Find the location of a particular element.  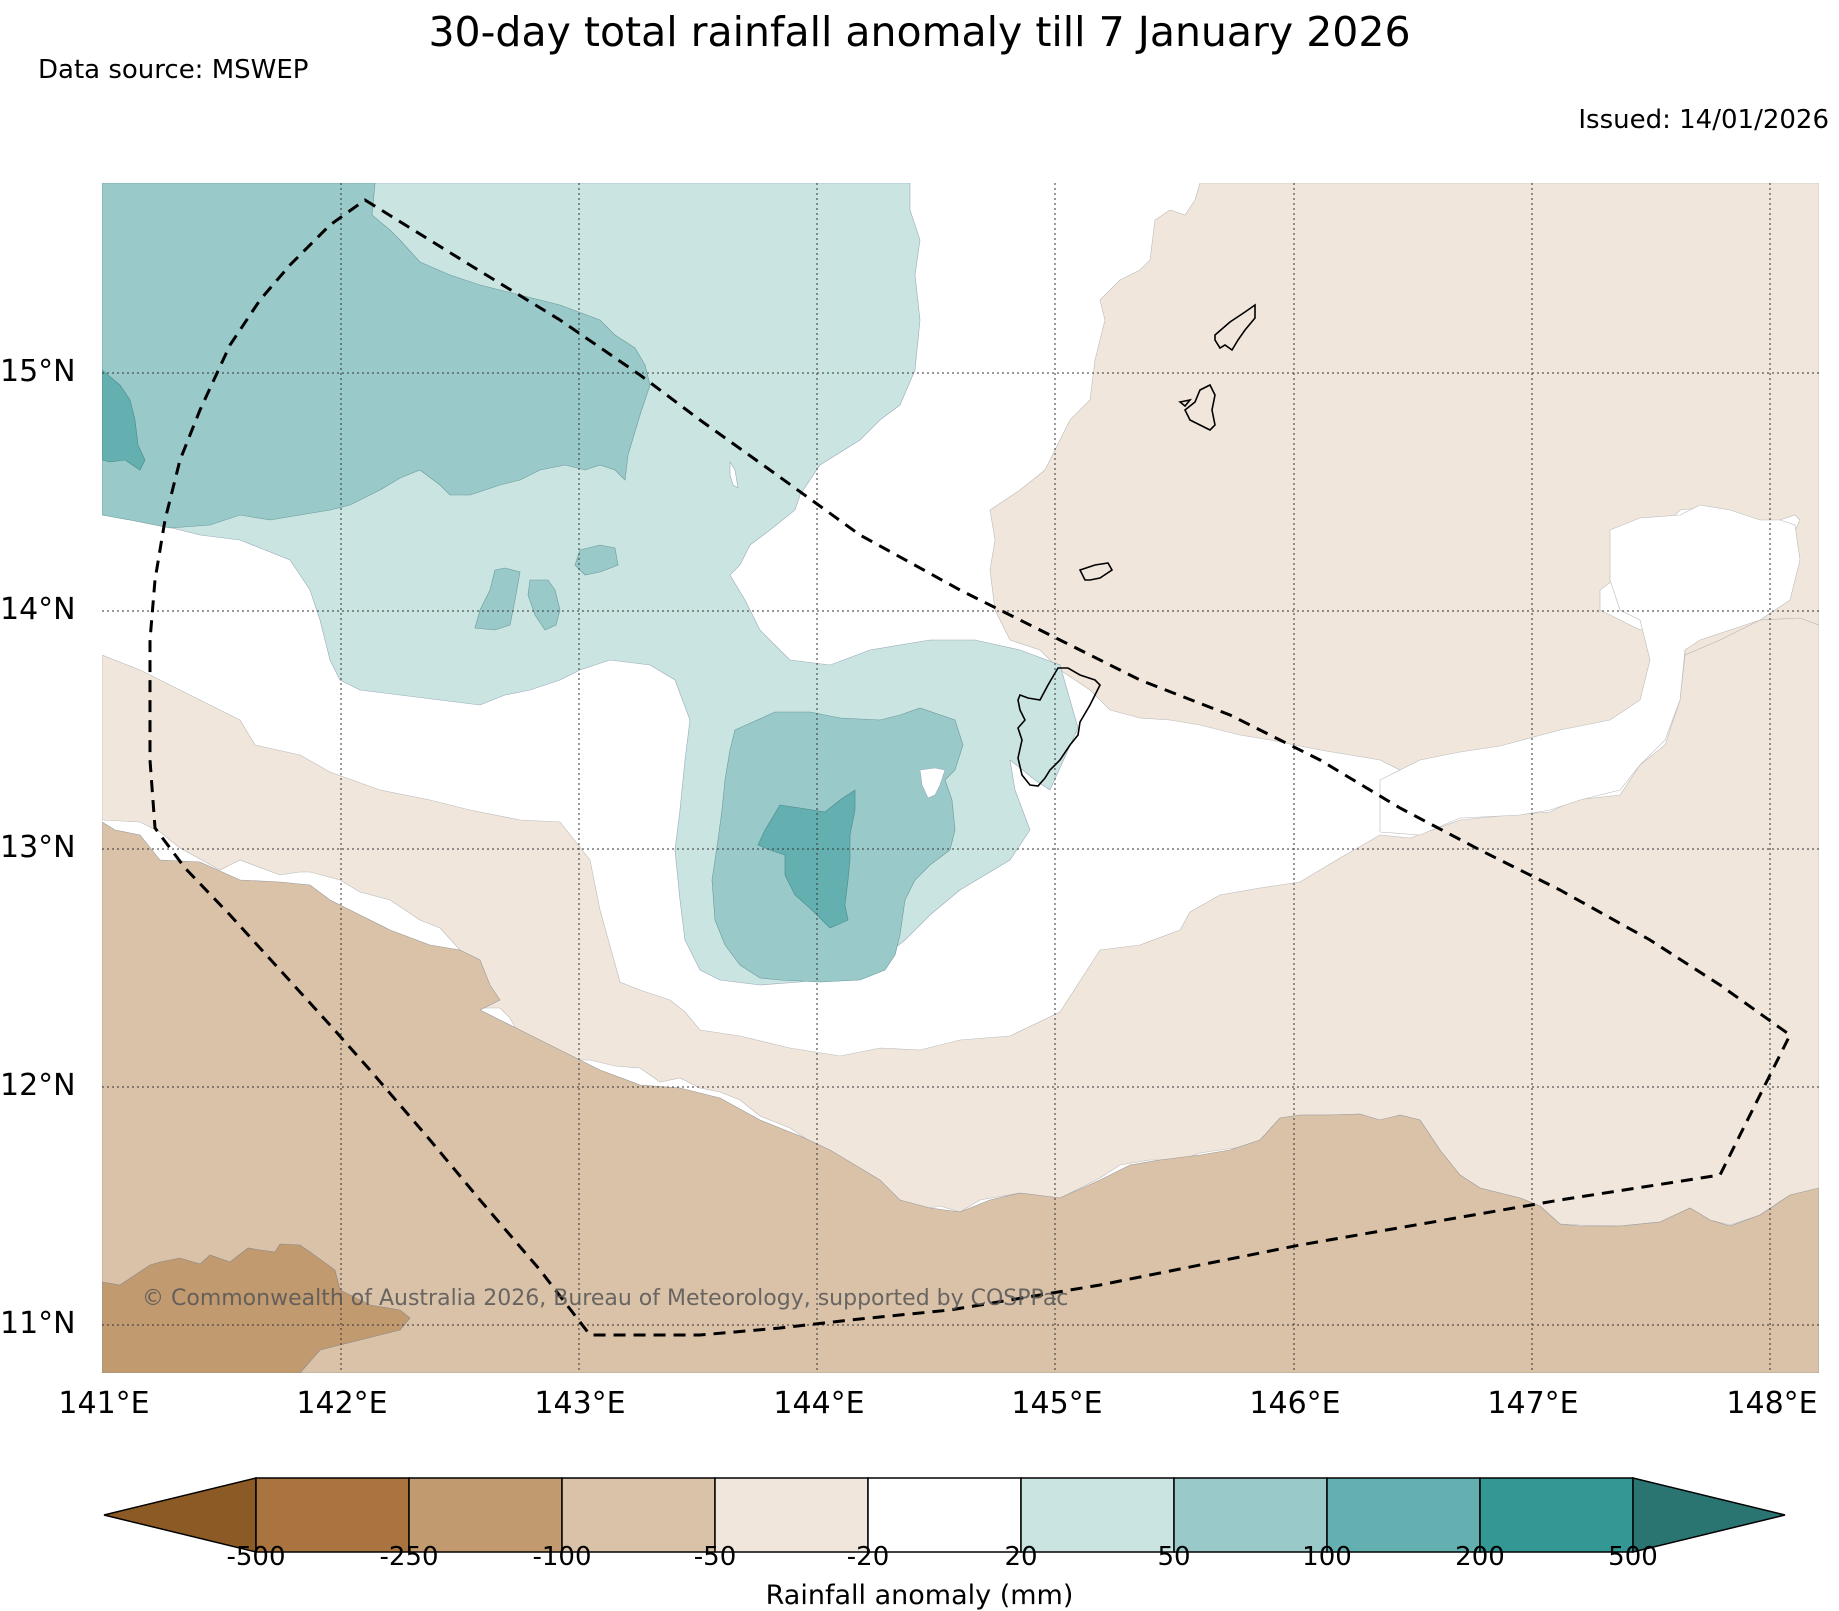

colorbar-bin--20_20 is located at coordinates (944, 1515).